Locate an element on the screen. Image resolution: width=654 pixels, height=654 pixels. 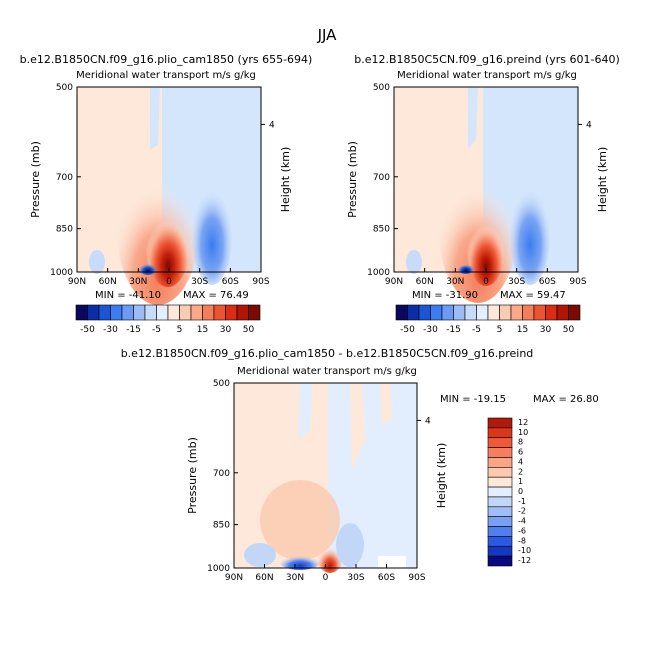
colorbar-label: -5 is located at coordinates (156, 330).